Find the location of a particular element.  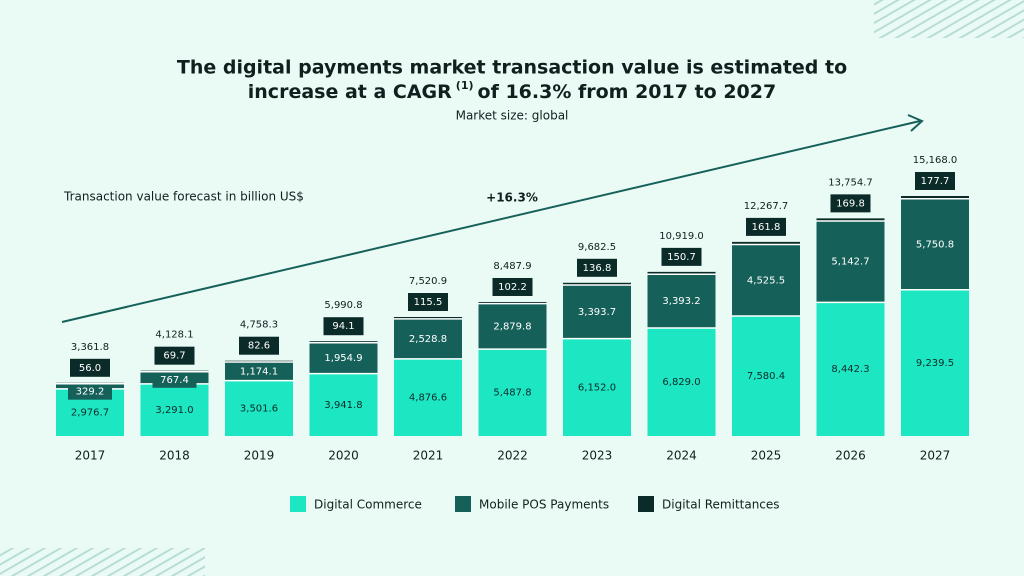

x-tick-label: 2019 is located at coordinates (259, 456).